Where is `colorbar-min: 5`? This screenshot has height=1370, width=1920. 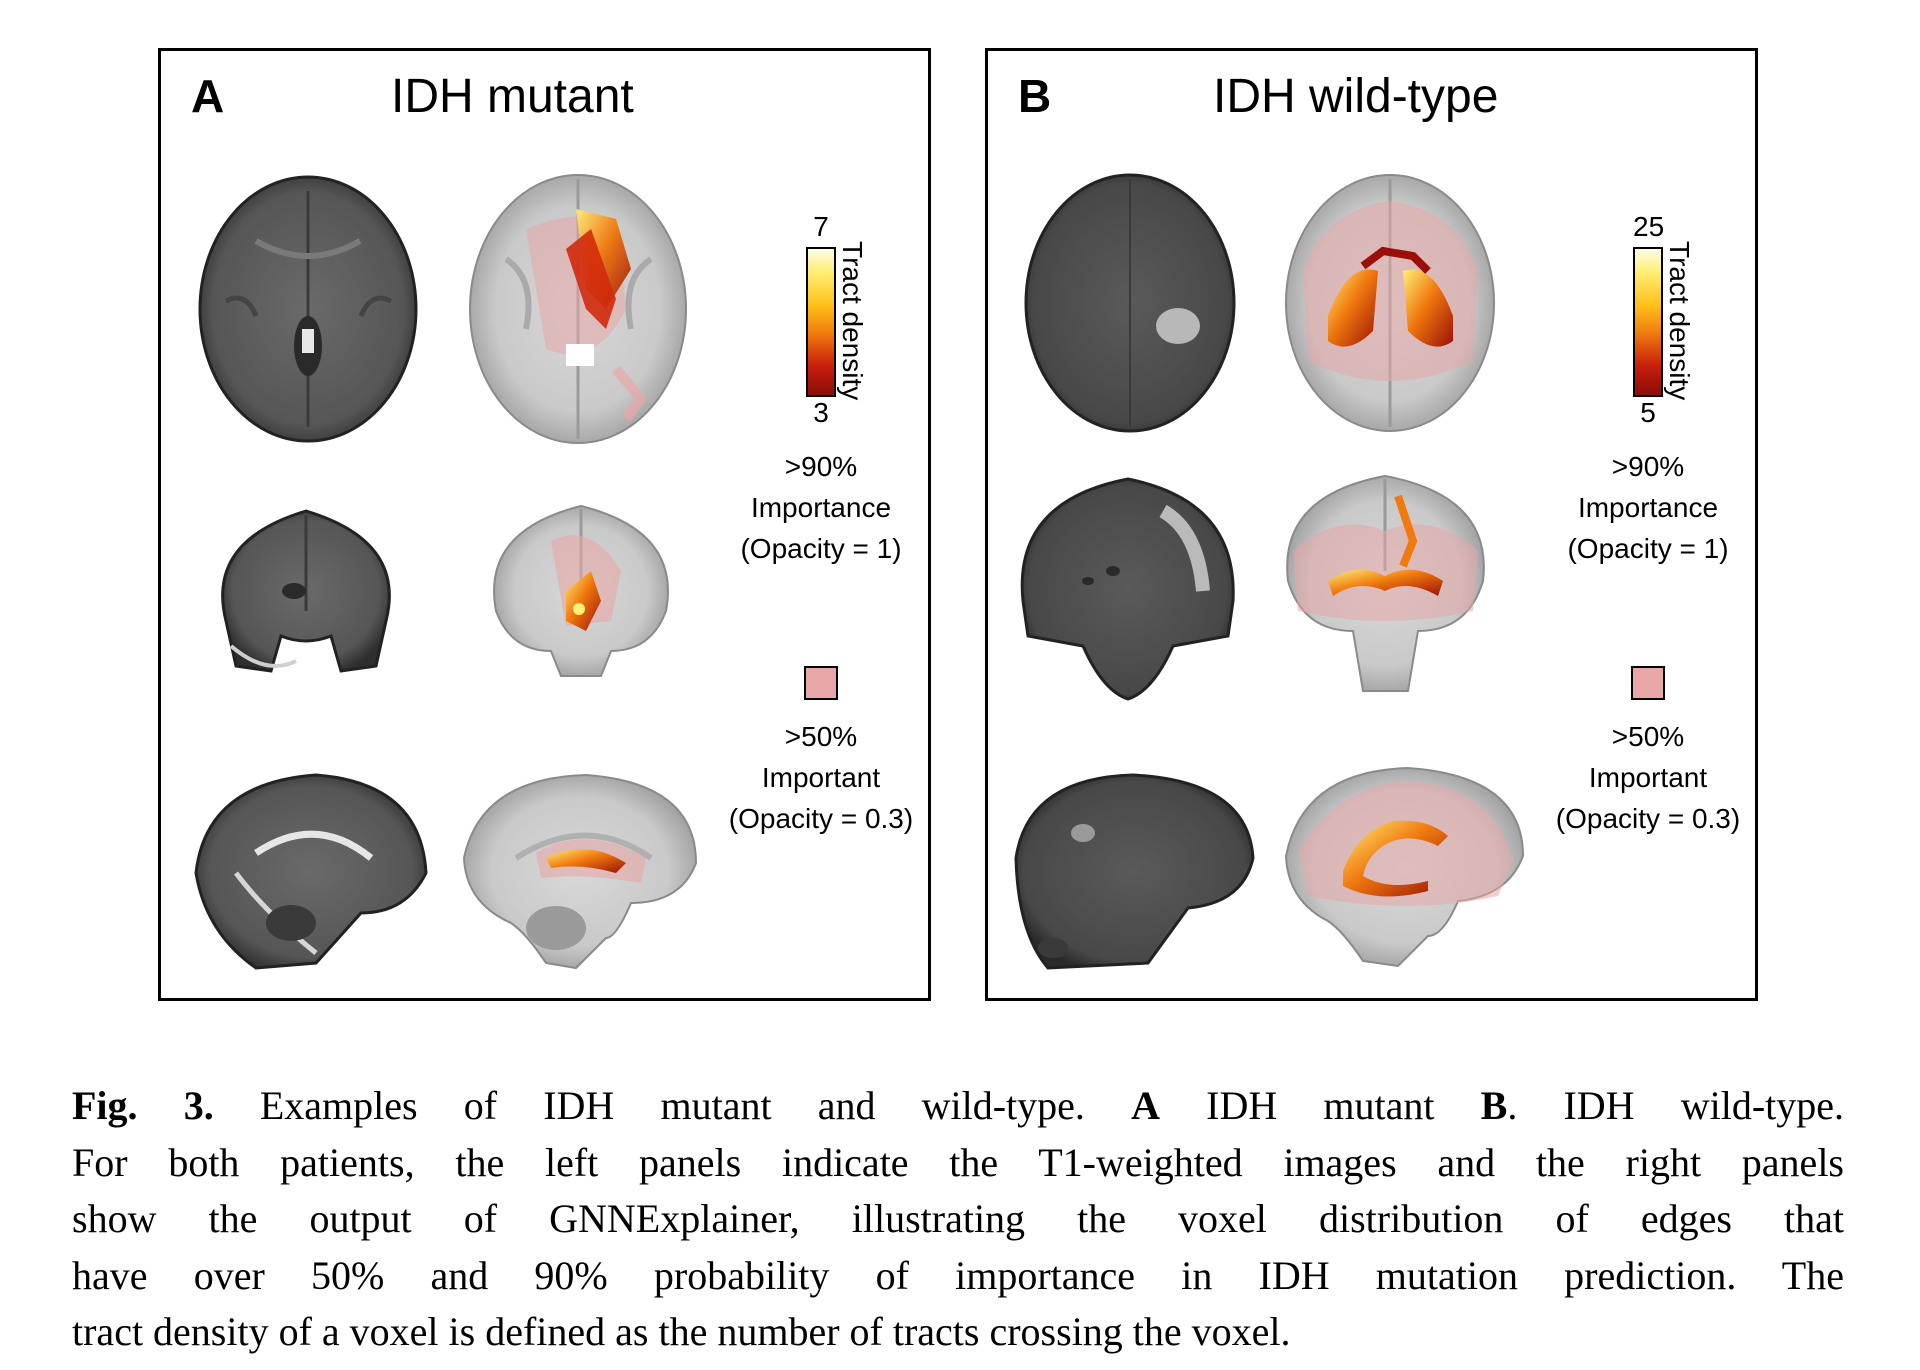
colorbar-min: 5 is located at coordinates (1648, 412).